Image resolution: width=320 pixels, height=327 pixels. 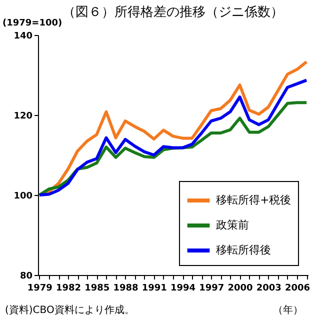 I want to click on y-tick-label: 120, so click(x=23, y=117).